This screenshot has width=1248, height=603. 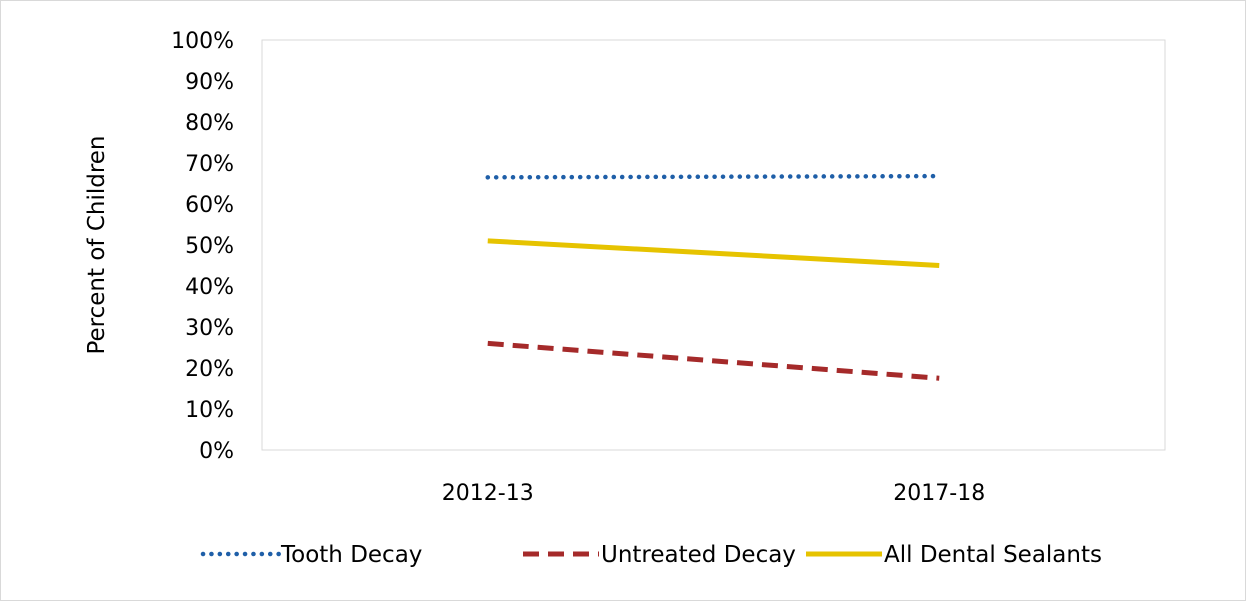 What do you see at coordinates (97, 244) in the screenshot?
I see `y-axis-label: Percent of Children` at bounding box center [97, 244].